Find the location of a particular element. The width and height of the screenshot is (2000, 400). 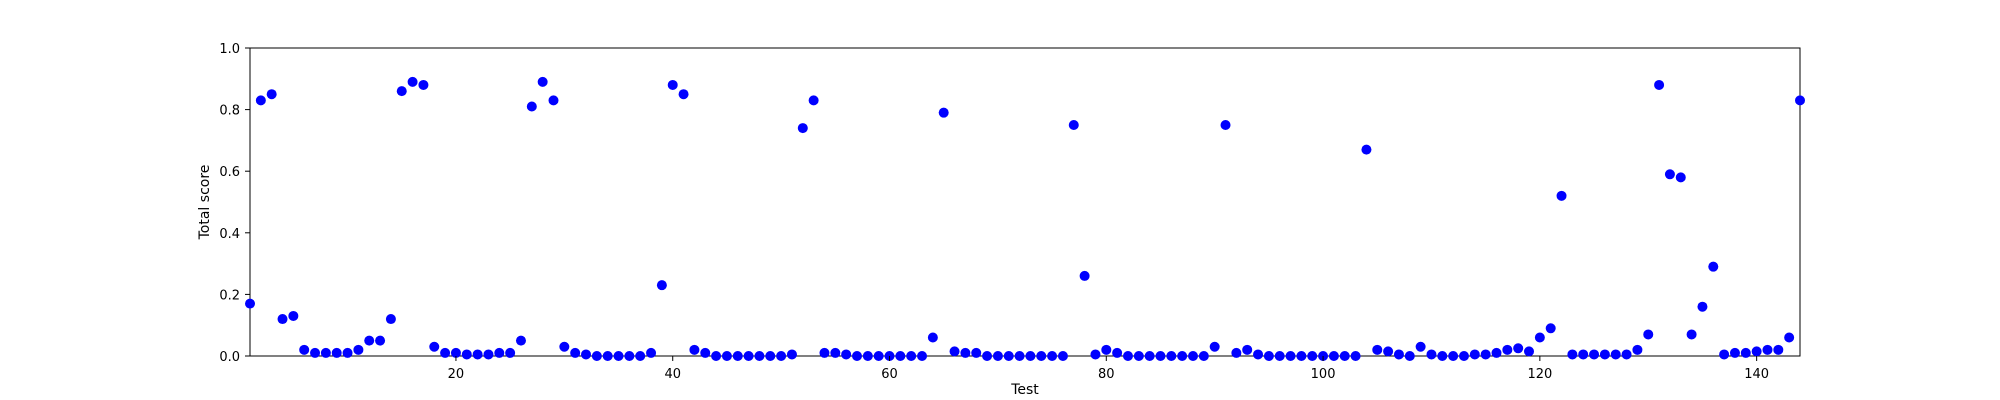

y-tick-label: 1.0 is located at coordinates (229, 49).